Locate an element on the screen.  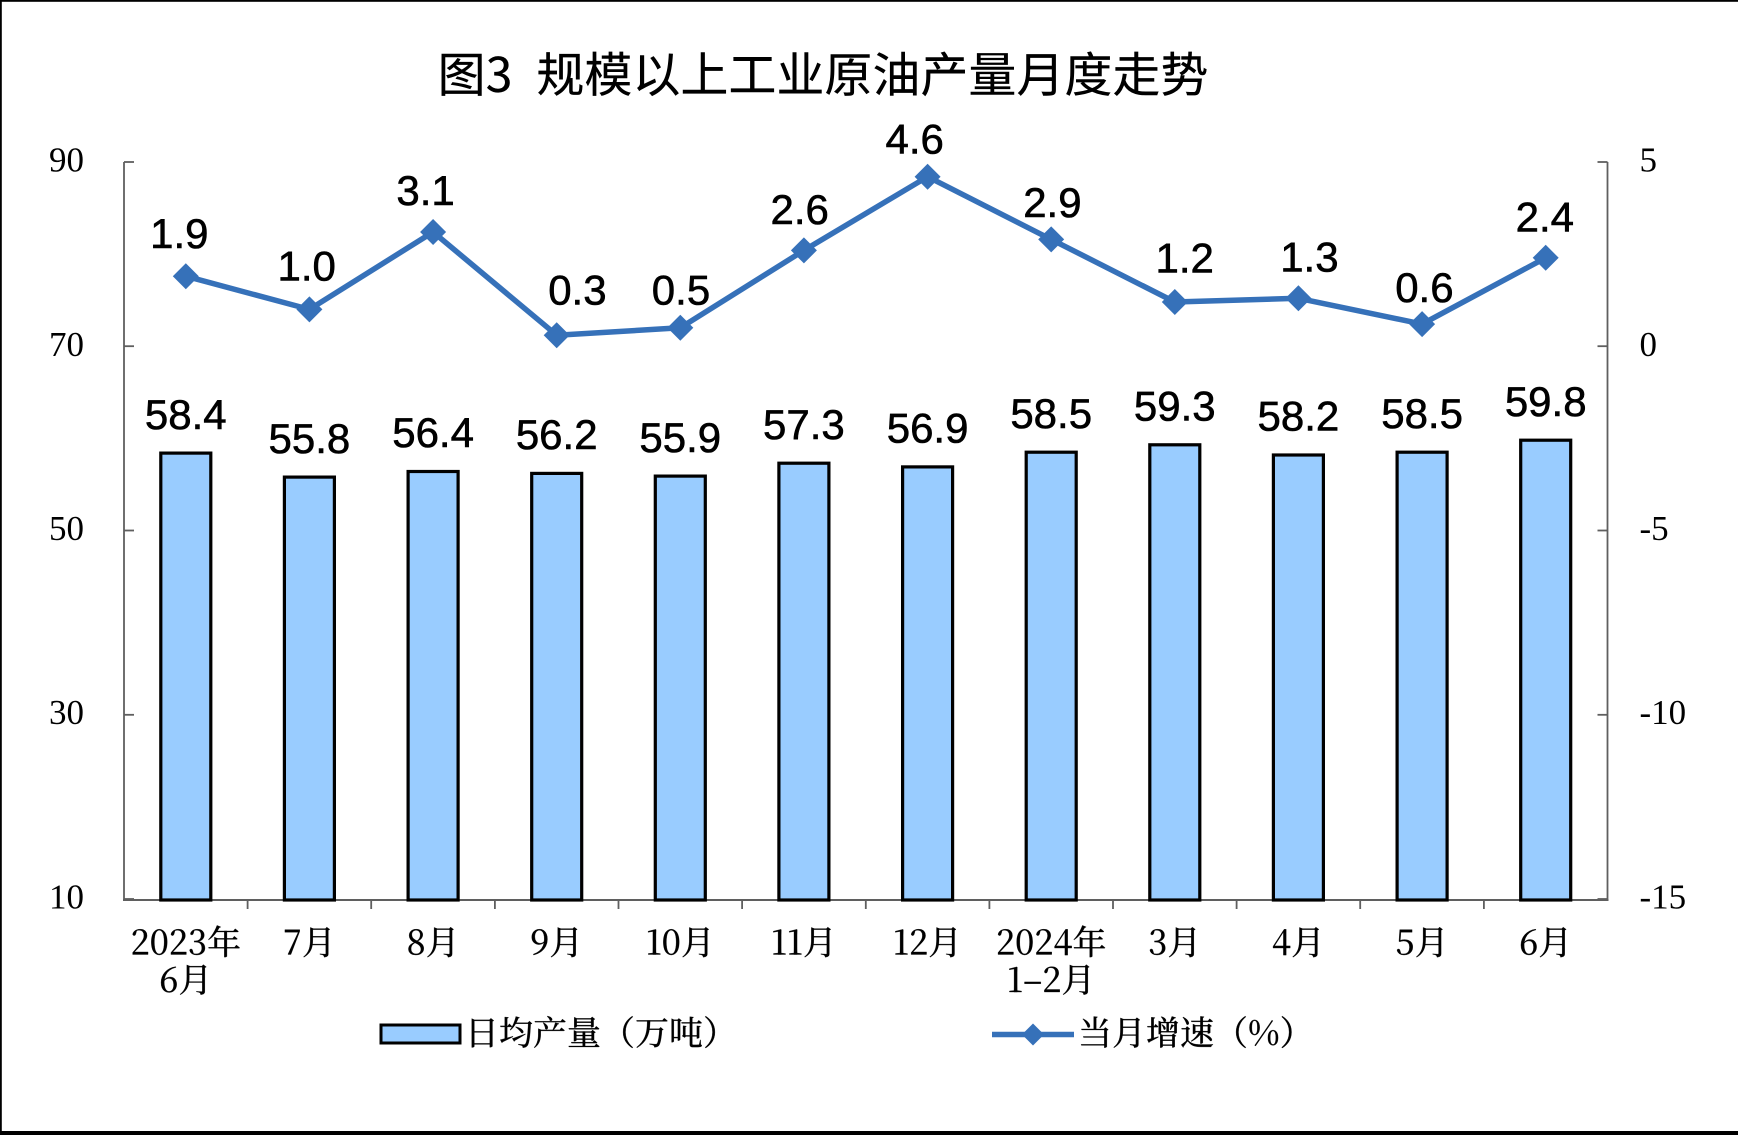
svg-text: 4.6 is located at coordinates (915, 139).